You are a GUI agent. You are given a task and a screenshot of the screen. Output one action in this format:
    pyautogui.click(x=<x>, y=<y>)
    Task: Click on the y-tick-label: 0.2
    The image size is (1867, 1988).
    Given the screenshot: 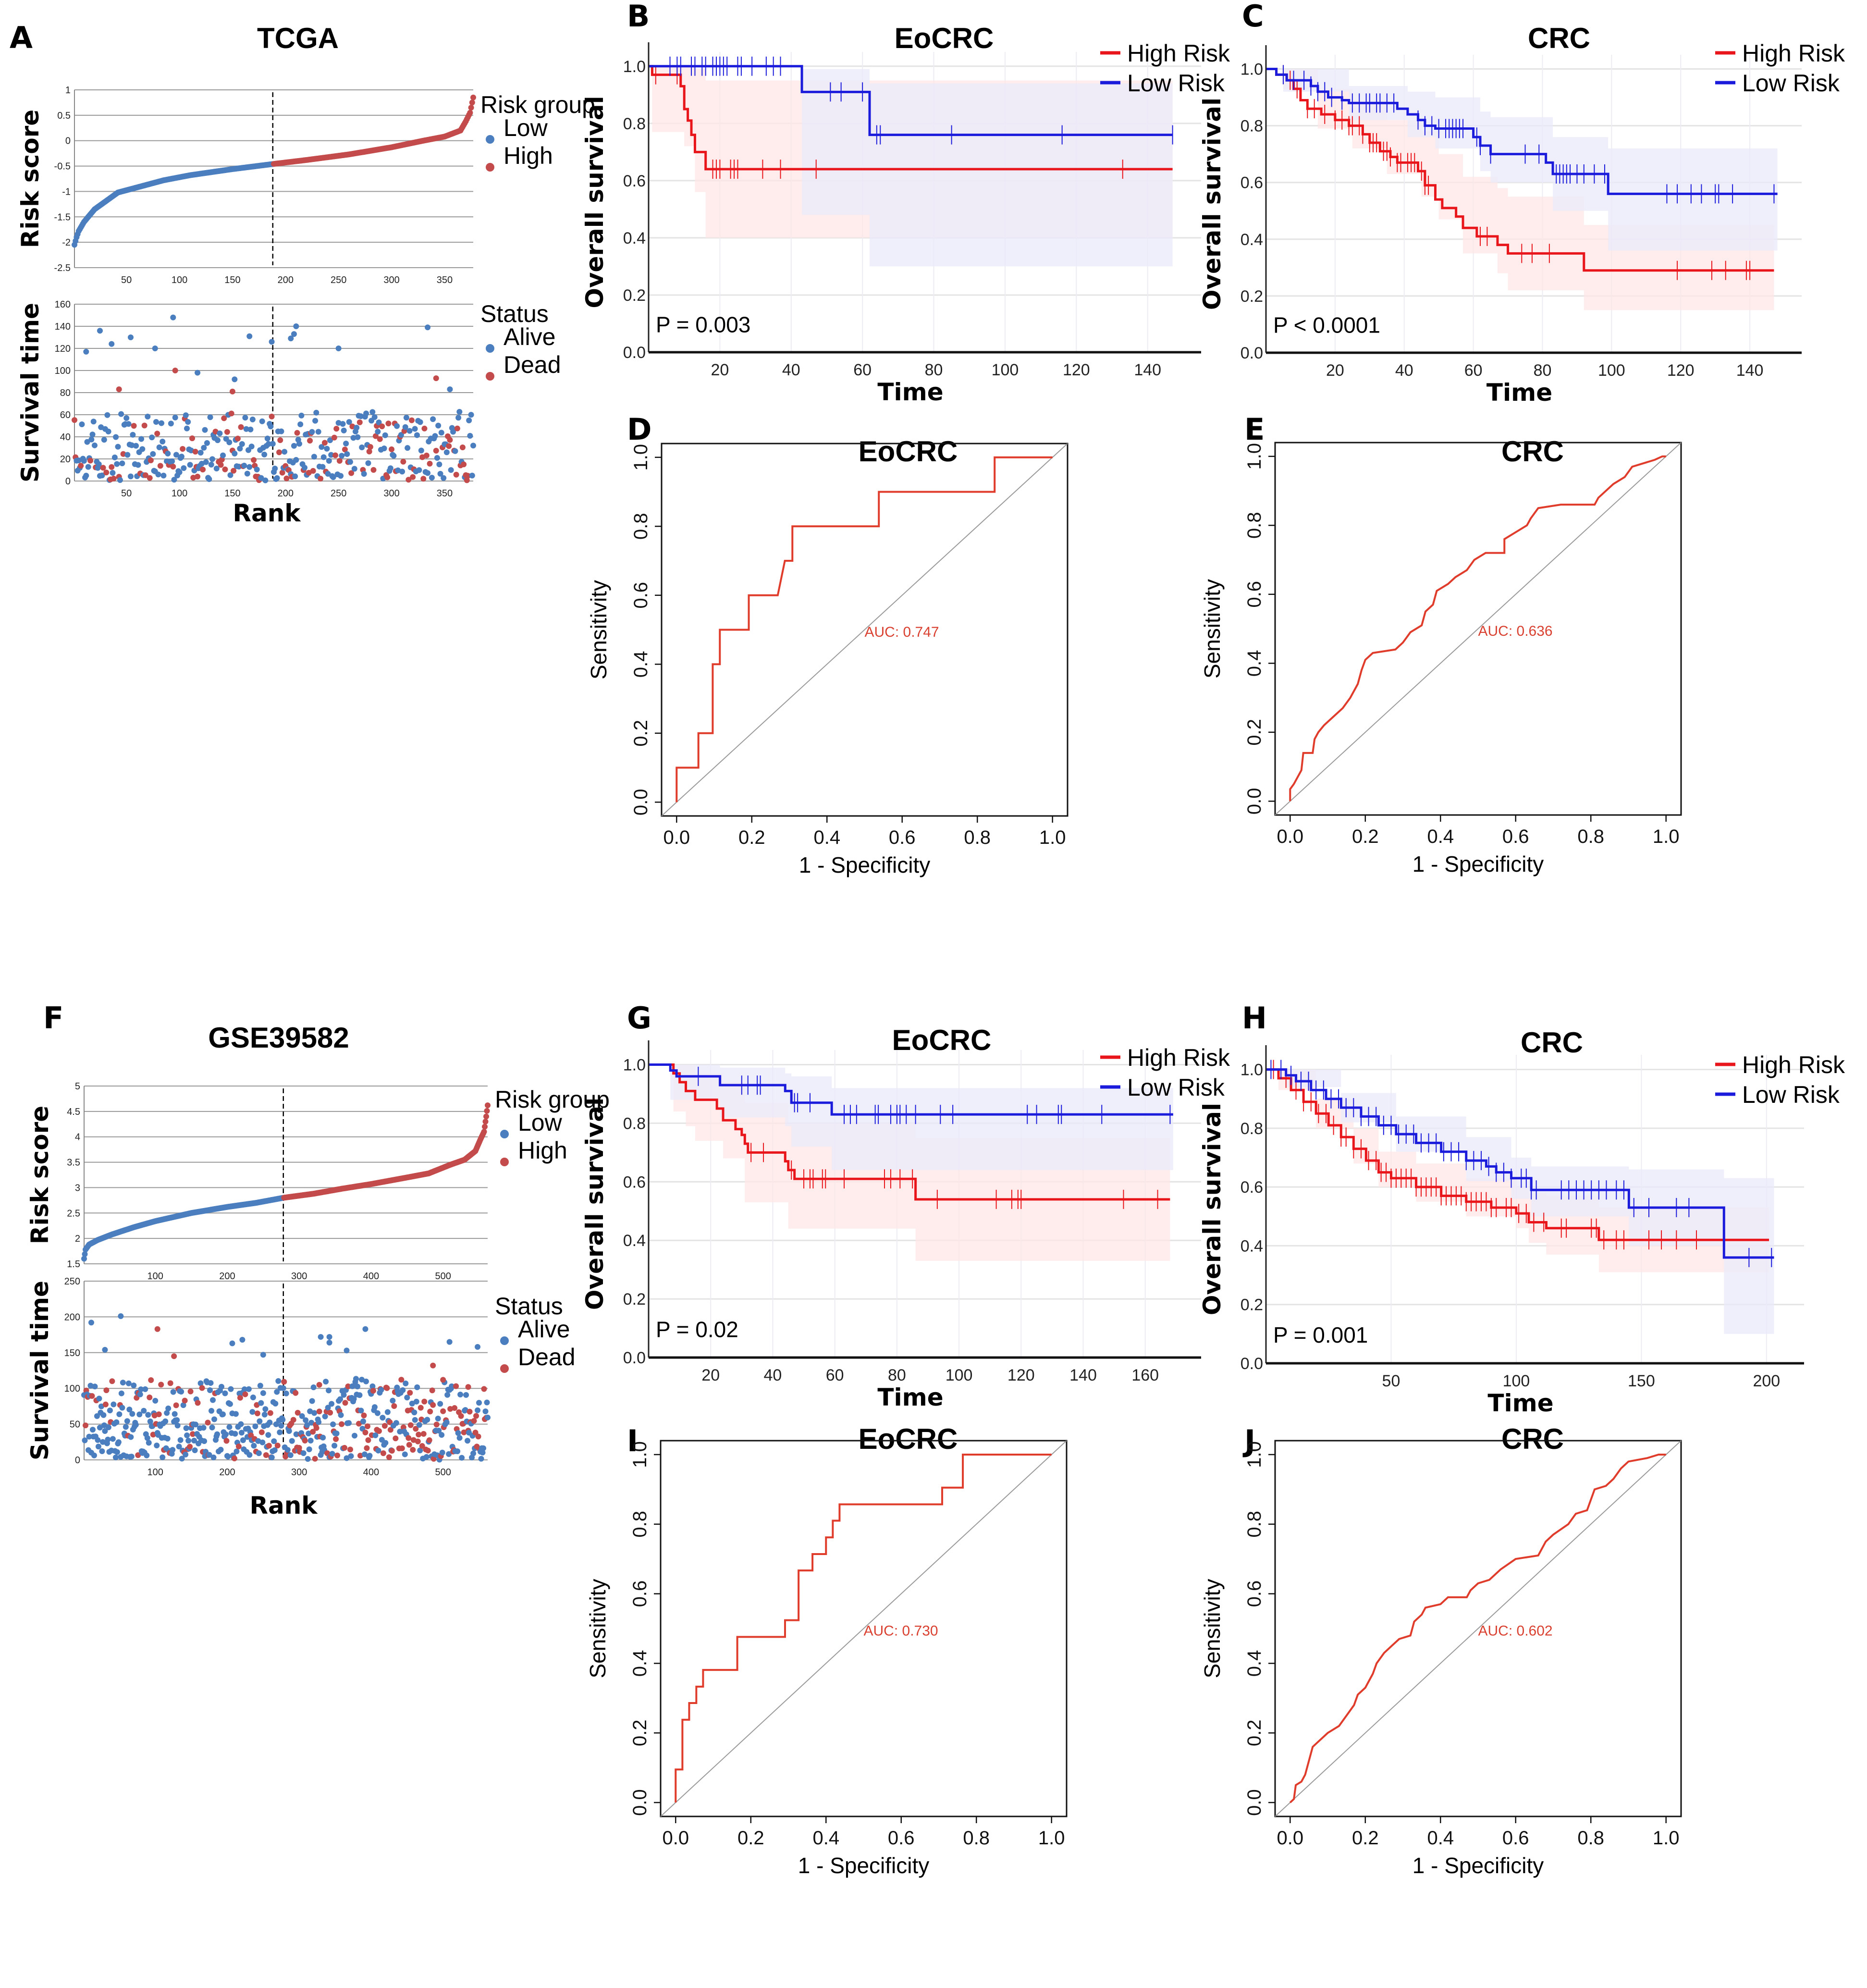 What is the action you would take?
    pyautogui.click(x=1252, y=1305)
    